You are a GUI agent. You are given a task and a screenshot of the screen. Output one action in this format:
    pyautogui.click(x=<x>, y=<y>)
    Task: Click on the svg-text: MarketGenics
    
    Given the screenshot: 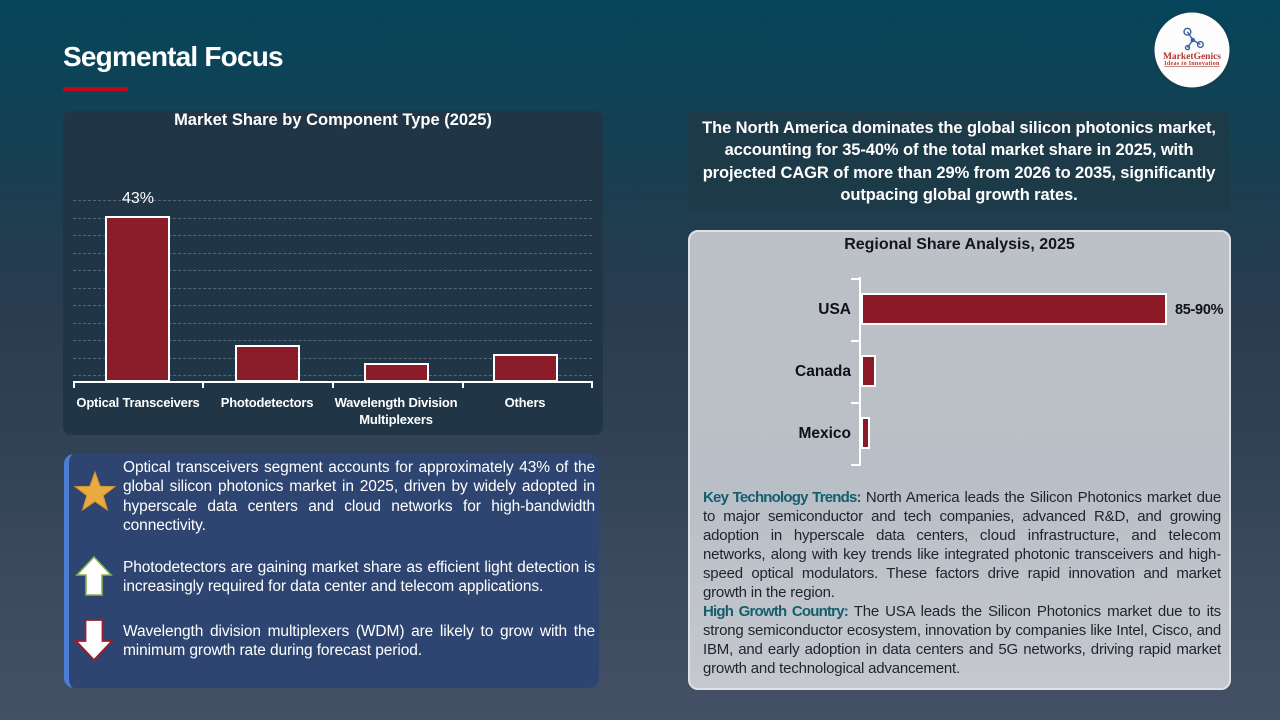 What is the action you would take?
    pyautogui.click(x=1192, y=57)
    